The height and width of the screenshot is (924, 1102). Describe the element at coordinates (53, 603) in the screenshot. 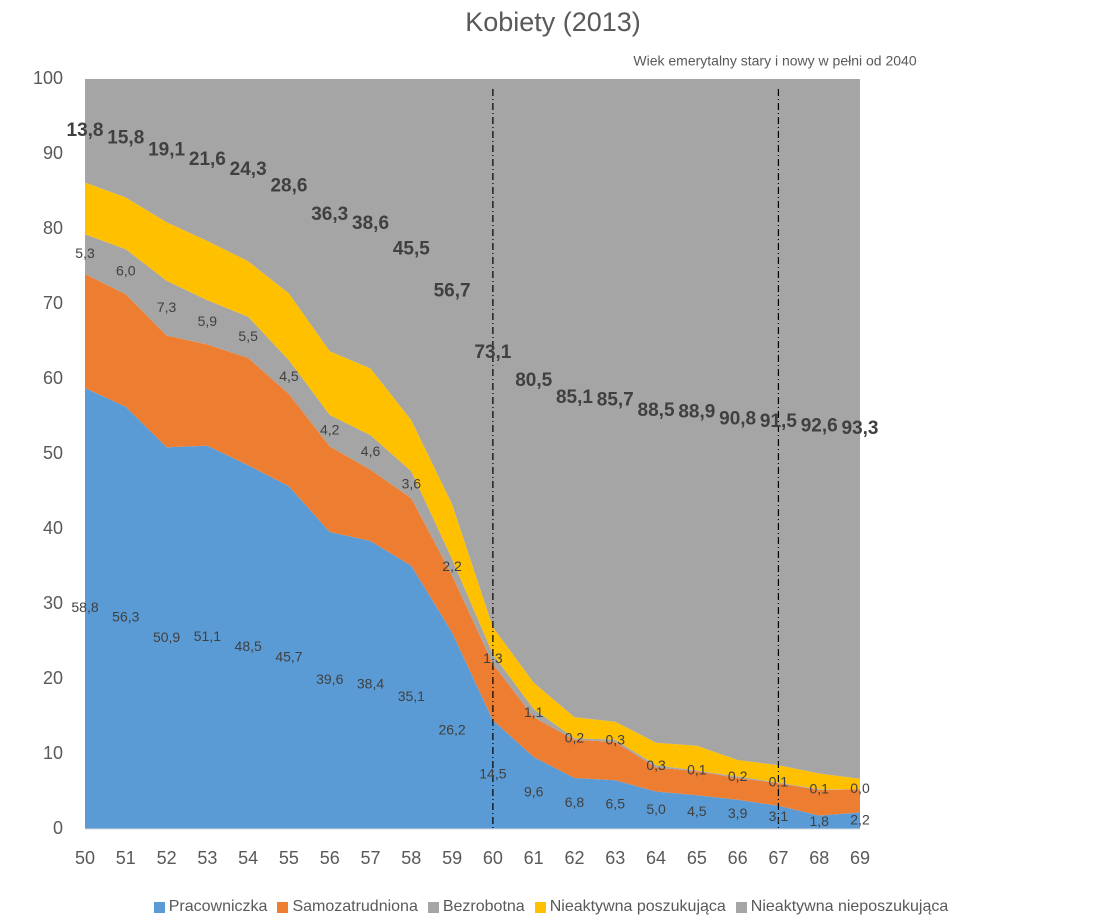

I see `y-tick-label: 30` at that location.